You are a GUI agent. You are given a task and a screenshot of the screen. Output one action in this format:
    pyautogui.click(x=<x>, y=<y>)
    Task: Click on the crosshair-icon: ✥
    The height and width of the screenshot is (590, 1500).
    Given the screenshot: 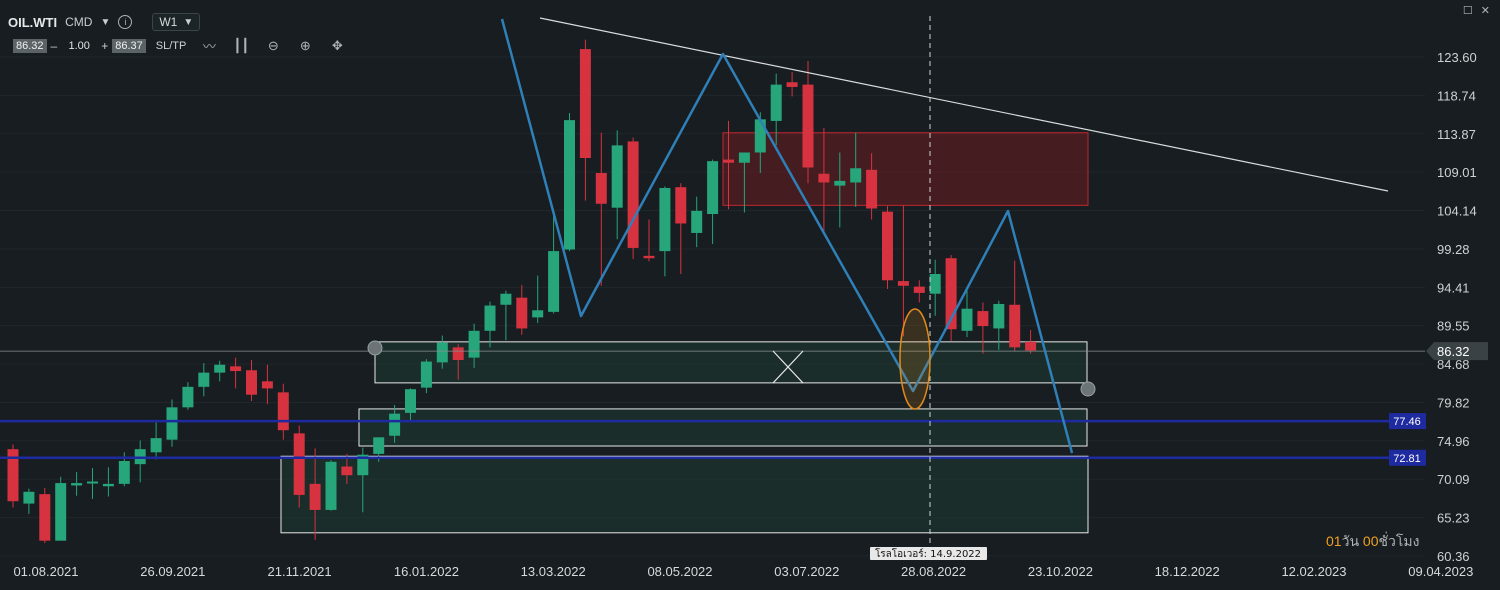 What is the action you would take?
    pyautogui.click(x=337, y=45)
    